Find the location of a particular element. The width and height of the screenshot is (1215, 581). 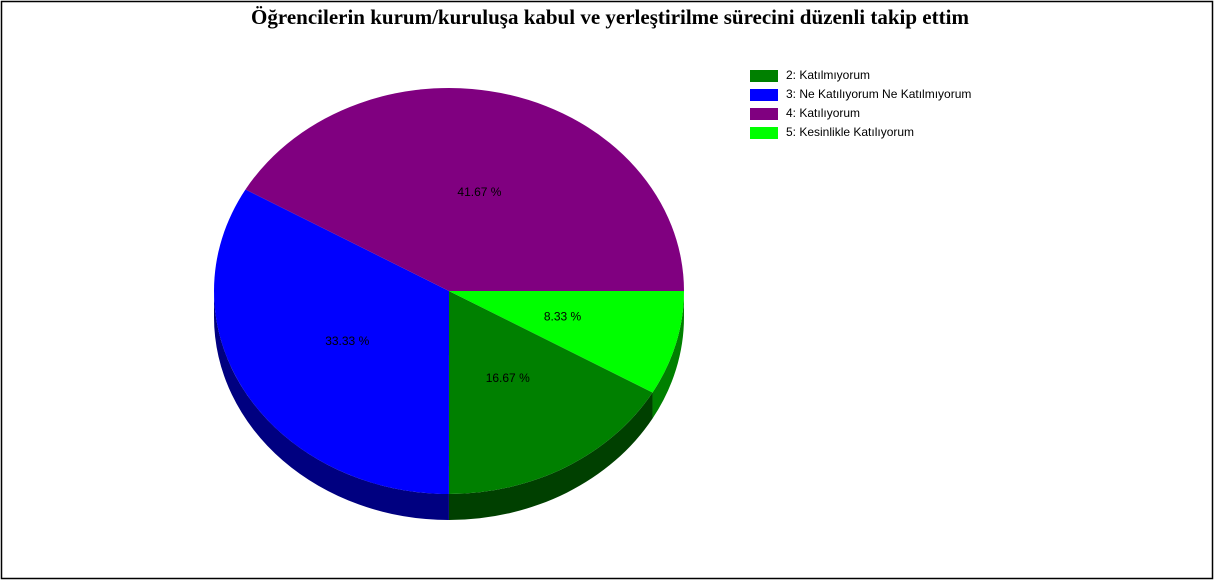

data-label: 8.33 % is located at coordinates (563, 316).